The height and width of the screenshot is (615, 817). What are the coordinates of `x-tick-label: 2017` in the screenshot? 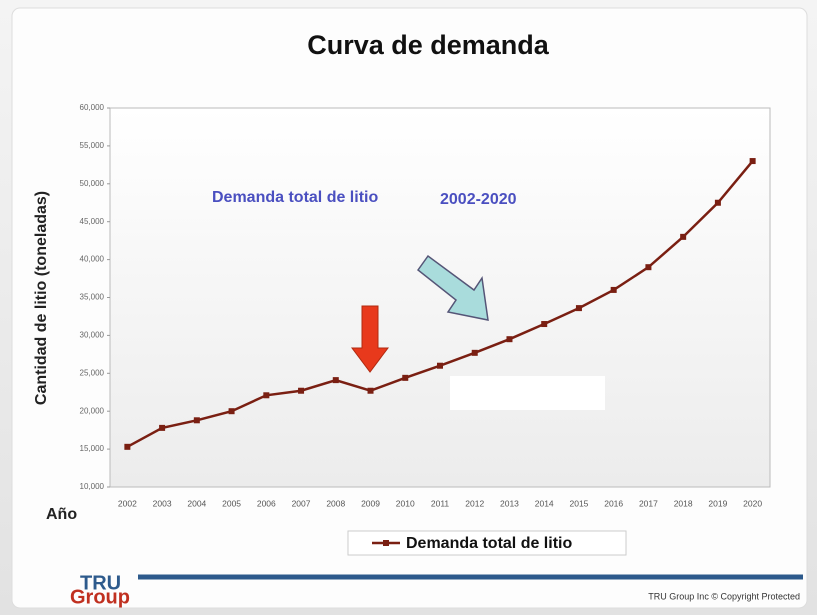 It's located at (648, 503).